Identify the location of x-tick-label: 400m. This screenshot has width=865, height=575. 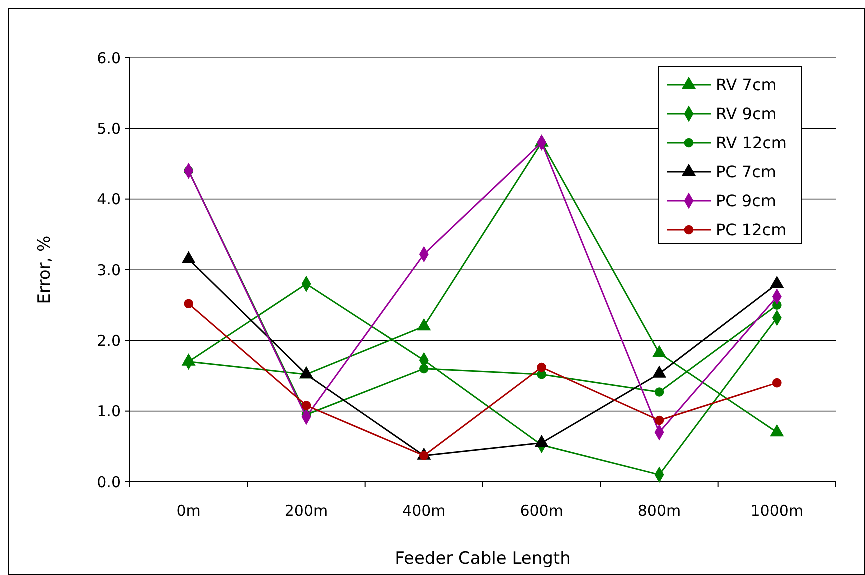
(424, 511).